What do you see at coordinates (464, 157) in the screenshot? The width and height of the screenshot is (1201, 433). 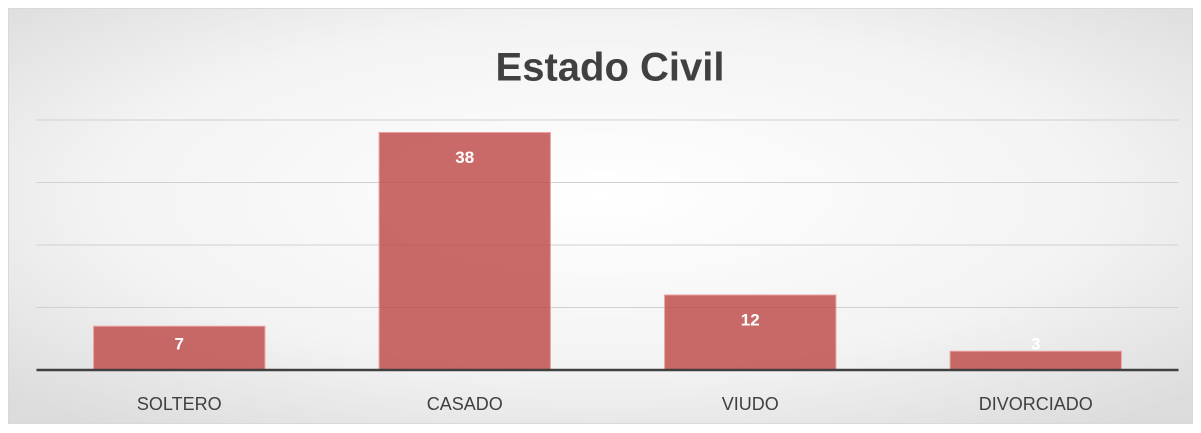 I see `data-label: 38` at bounding box center [464, 157].